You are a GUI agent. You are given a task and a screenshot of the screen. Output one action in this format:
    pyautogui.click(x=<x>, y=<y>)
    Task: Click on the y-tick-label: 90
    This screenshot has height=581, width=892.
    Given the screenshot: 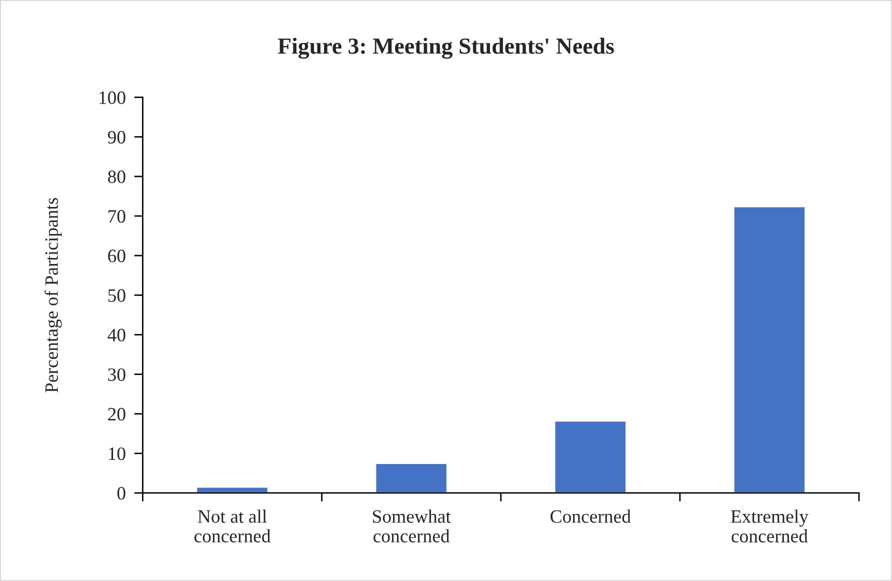 What is the action you would take?
    pyautogui.click(x=117, y=137)
    